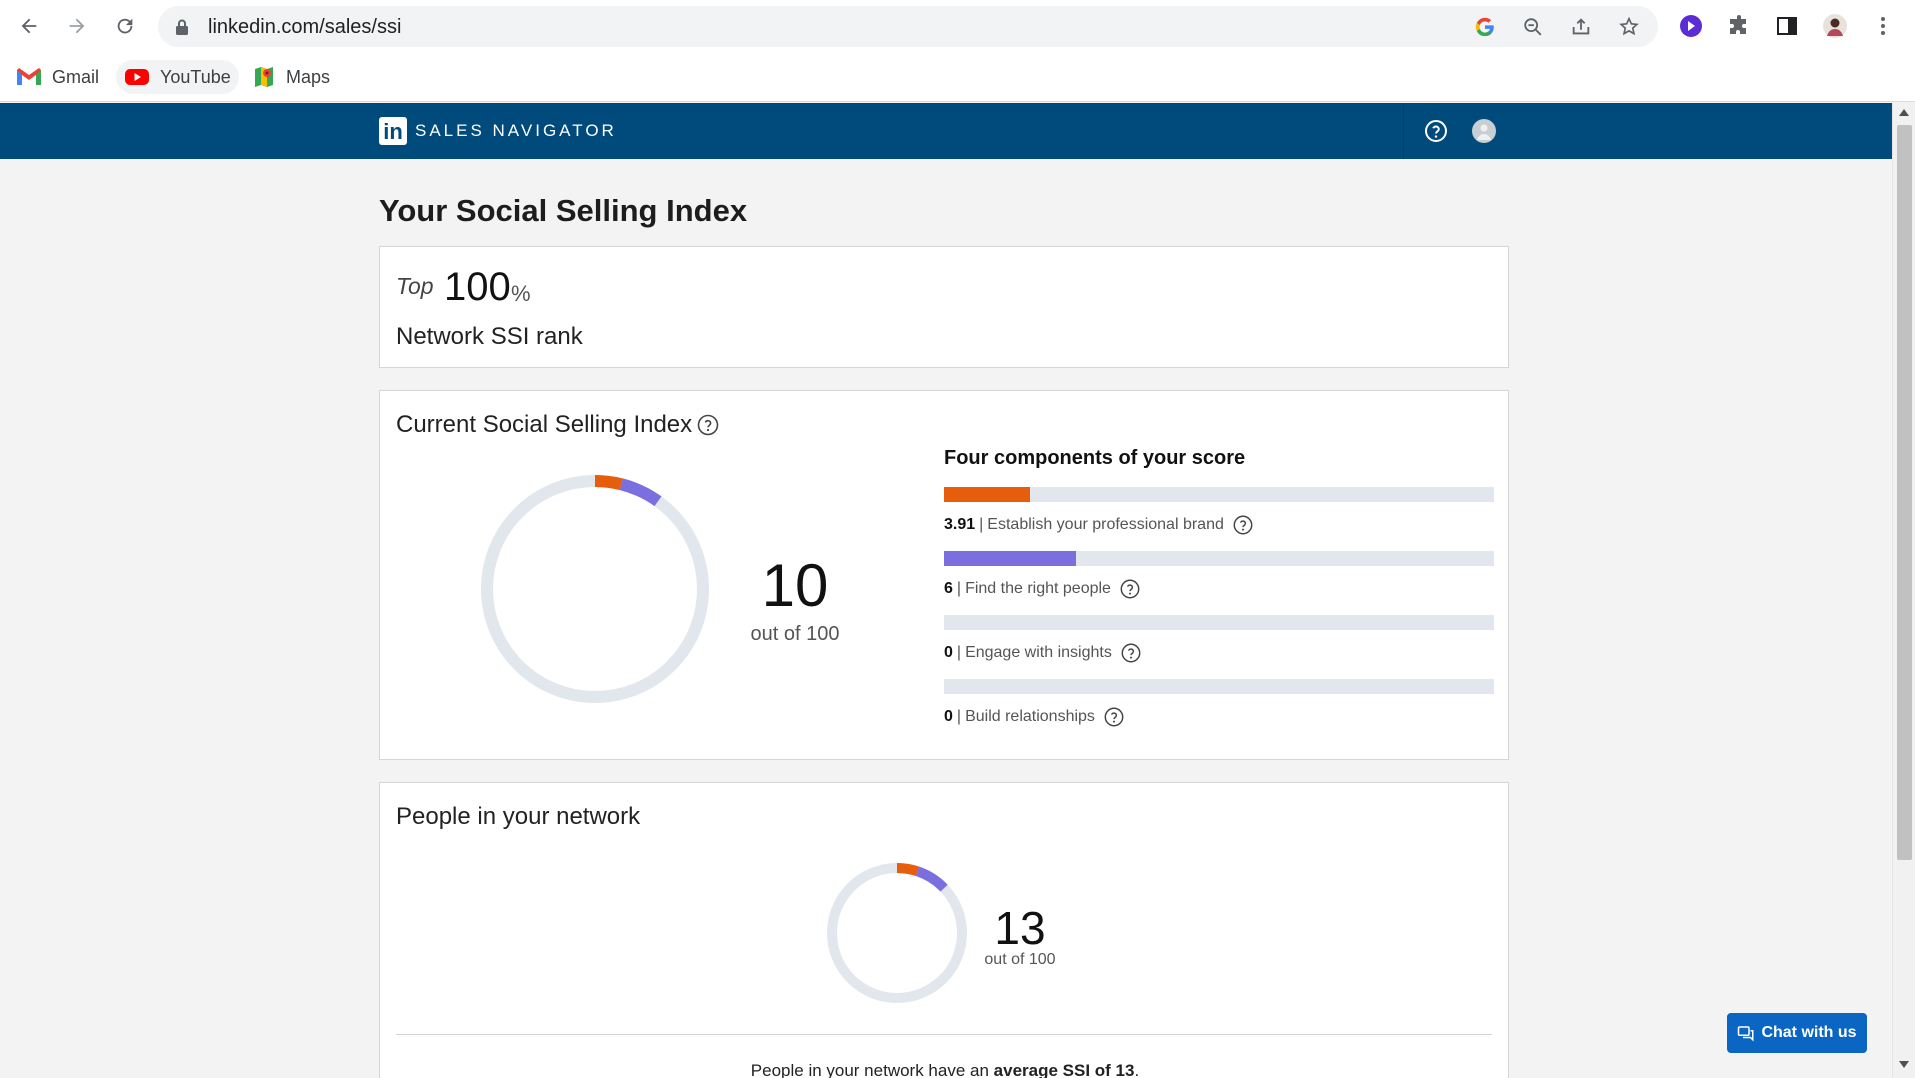 This screenshot has width=1915, height=1078. I want to click on component-label: Engage with insights, so click(1038, 652).